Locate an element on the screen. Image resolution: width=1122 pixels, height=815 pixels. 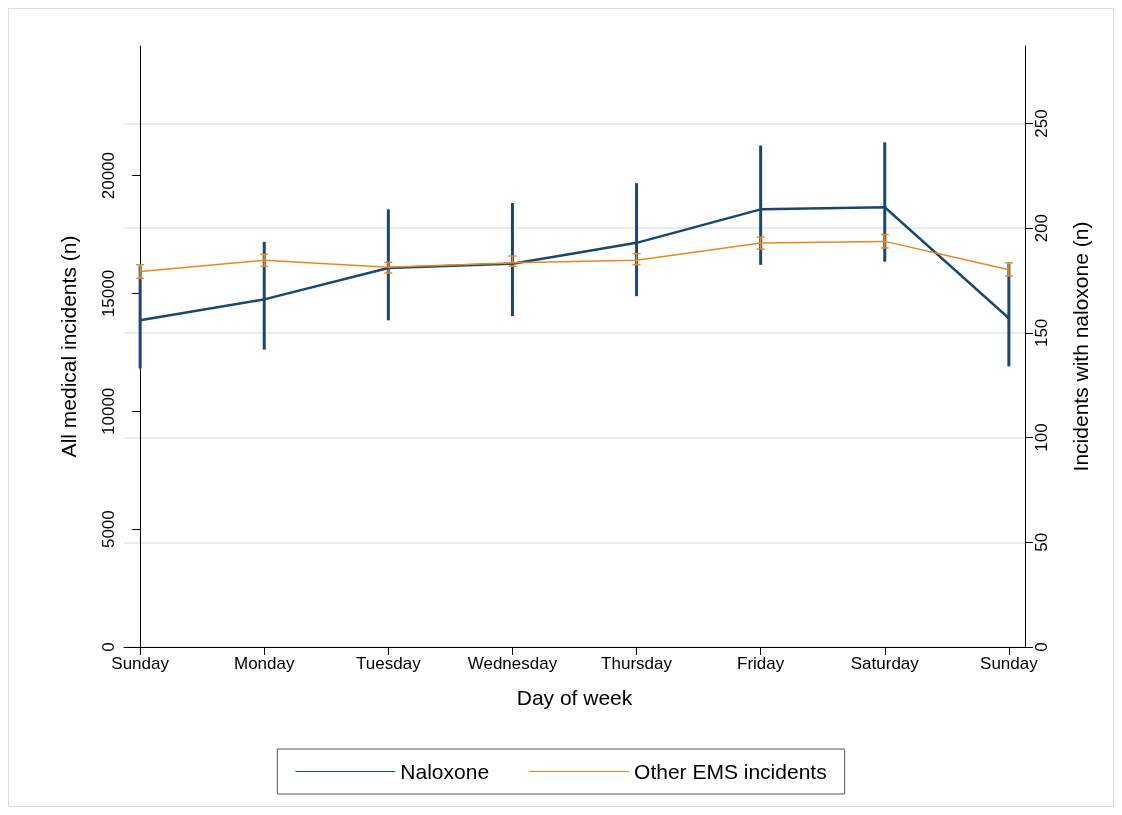
y2-tick-label: 0 is located at coordinates (1041, 647).